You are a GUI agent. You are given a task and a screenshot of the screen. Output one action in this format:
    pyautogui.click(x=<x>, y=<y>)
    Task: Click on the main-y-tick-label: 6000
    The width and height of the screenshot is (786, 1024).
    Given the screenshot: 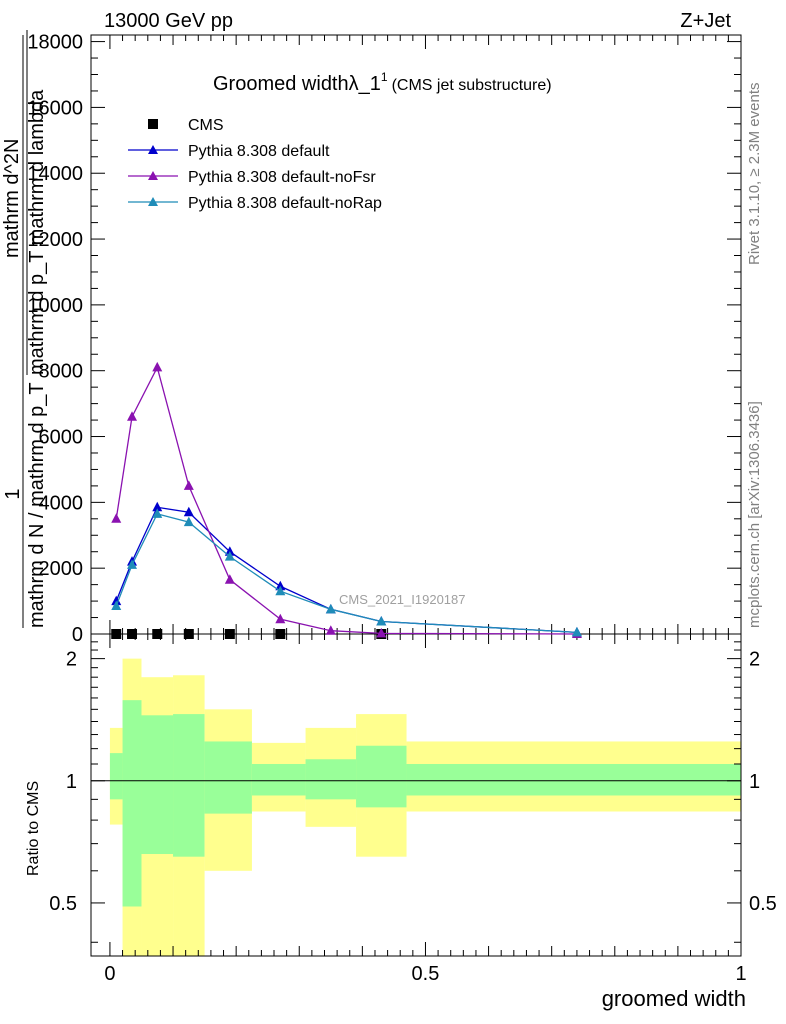 What is the action you would take?
    pyautogui.click(x=61, y=438)
    